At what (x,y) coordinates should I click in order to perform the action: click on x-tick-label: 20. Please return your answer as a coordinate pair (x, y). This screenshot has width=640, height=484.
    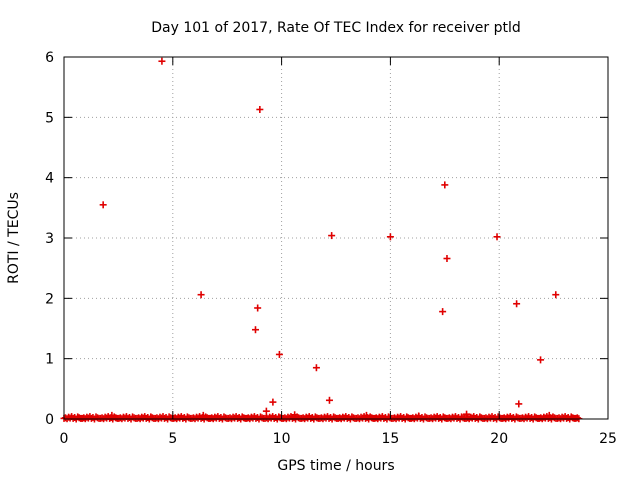
    Looking at the image, I should click on (499, 439).